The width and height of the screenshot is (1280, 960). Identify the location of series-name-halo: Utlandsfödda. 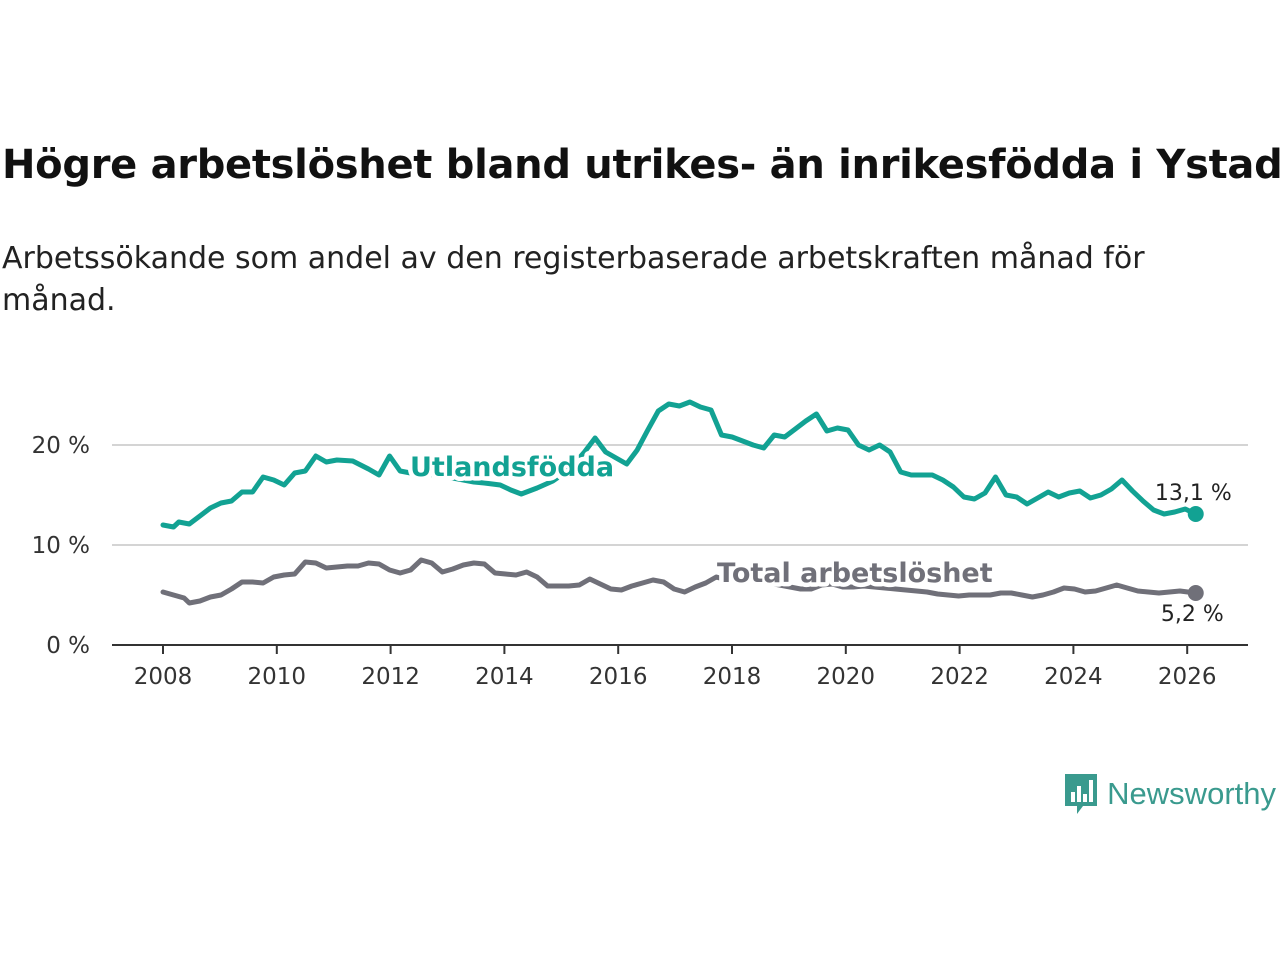
(512, 467).